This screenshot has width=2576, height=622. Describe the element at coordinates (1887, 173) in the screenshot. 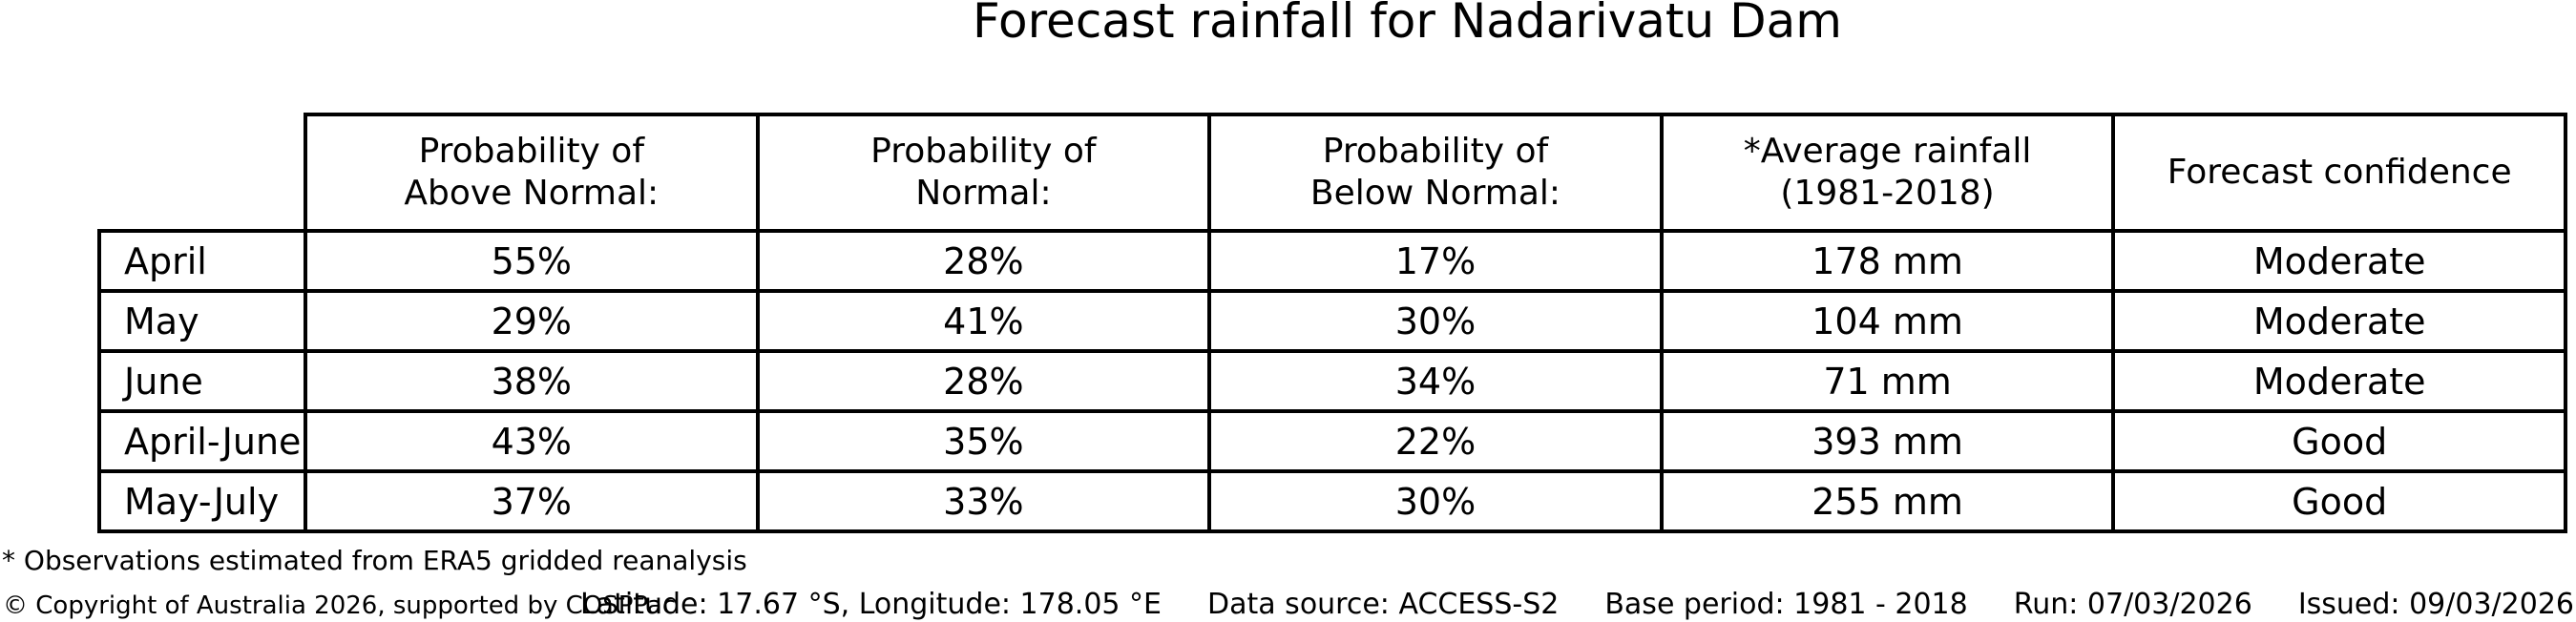

I see `column-header-average-rainfall: *Average rainfall (1981-2018)` at that location.